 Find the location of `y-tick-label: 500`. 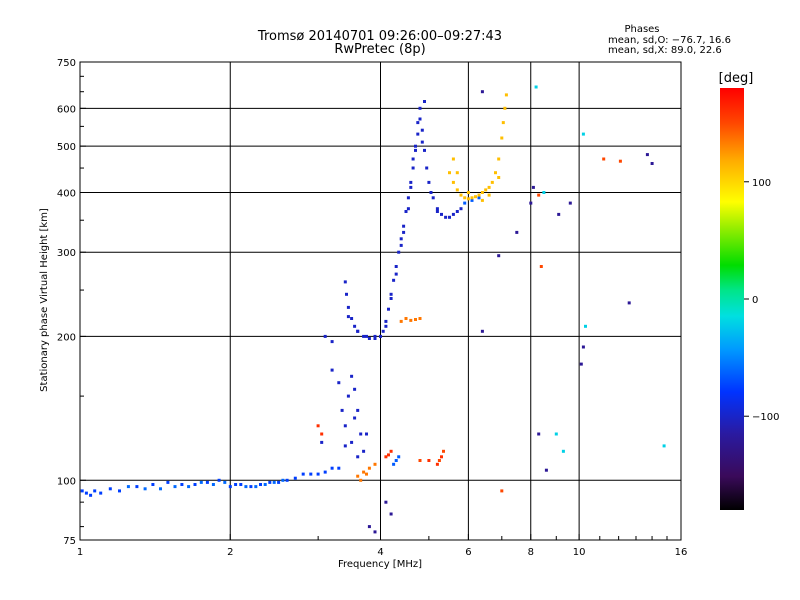

y-tick-label: 500 is located at coordinates (66, 147).